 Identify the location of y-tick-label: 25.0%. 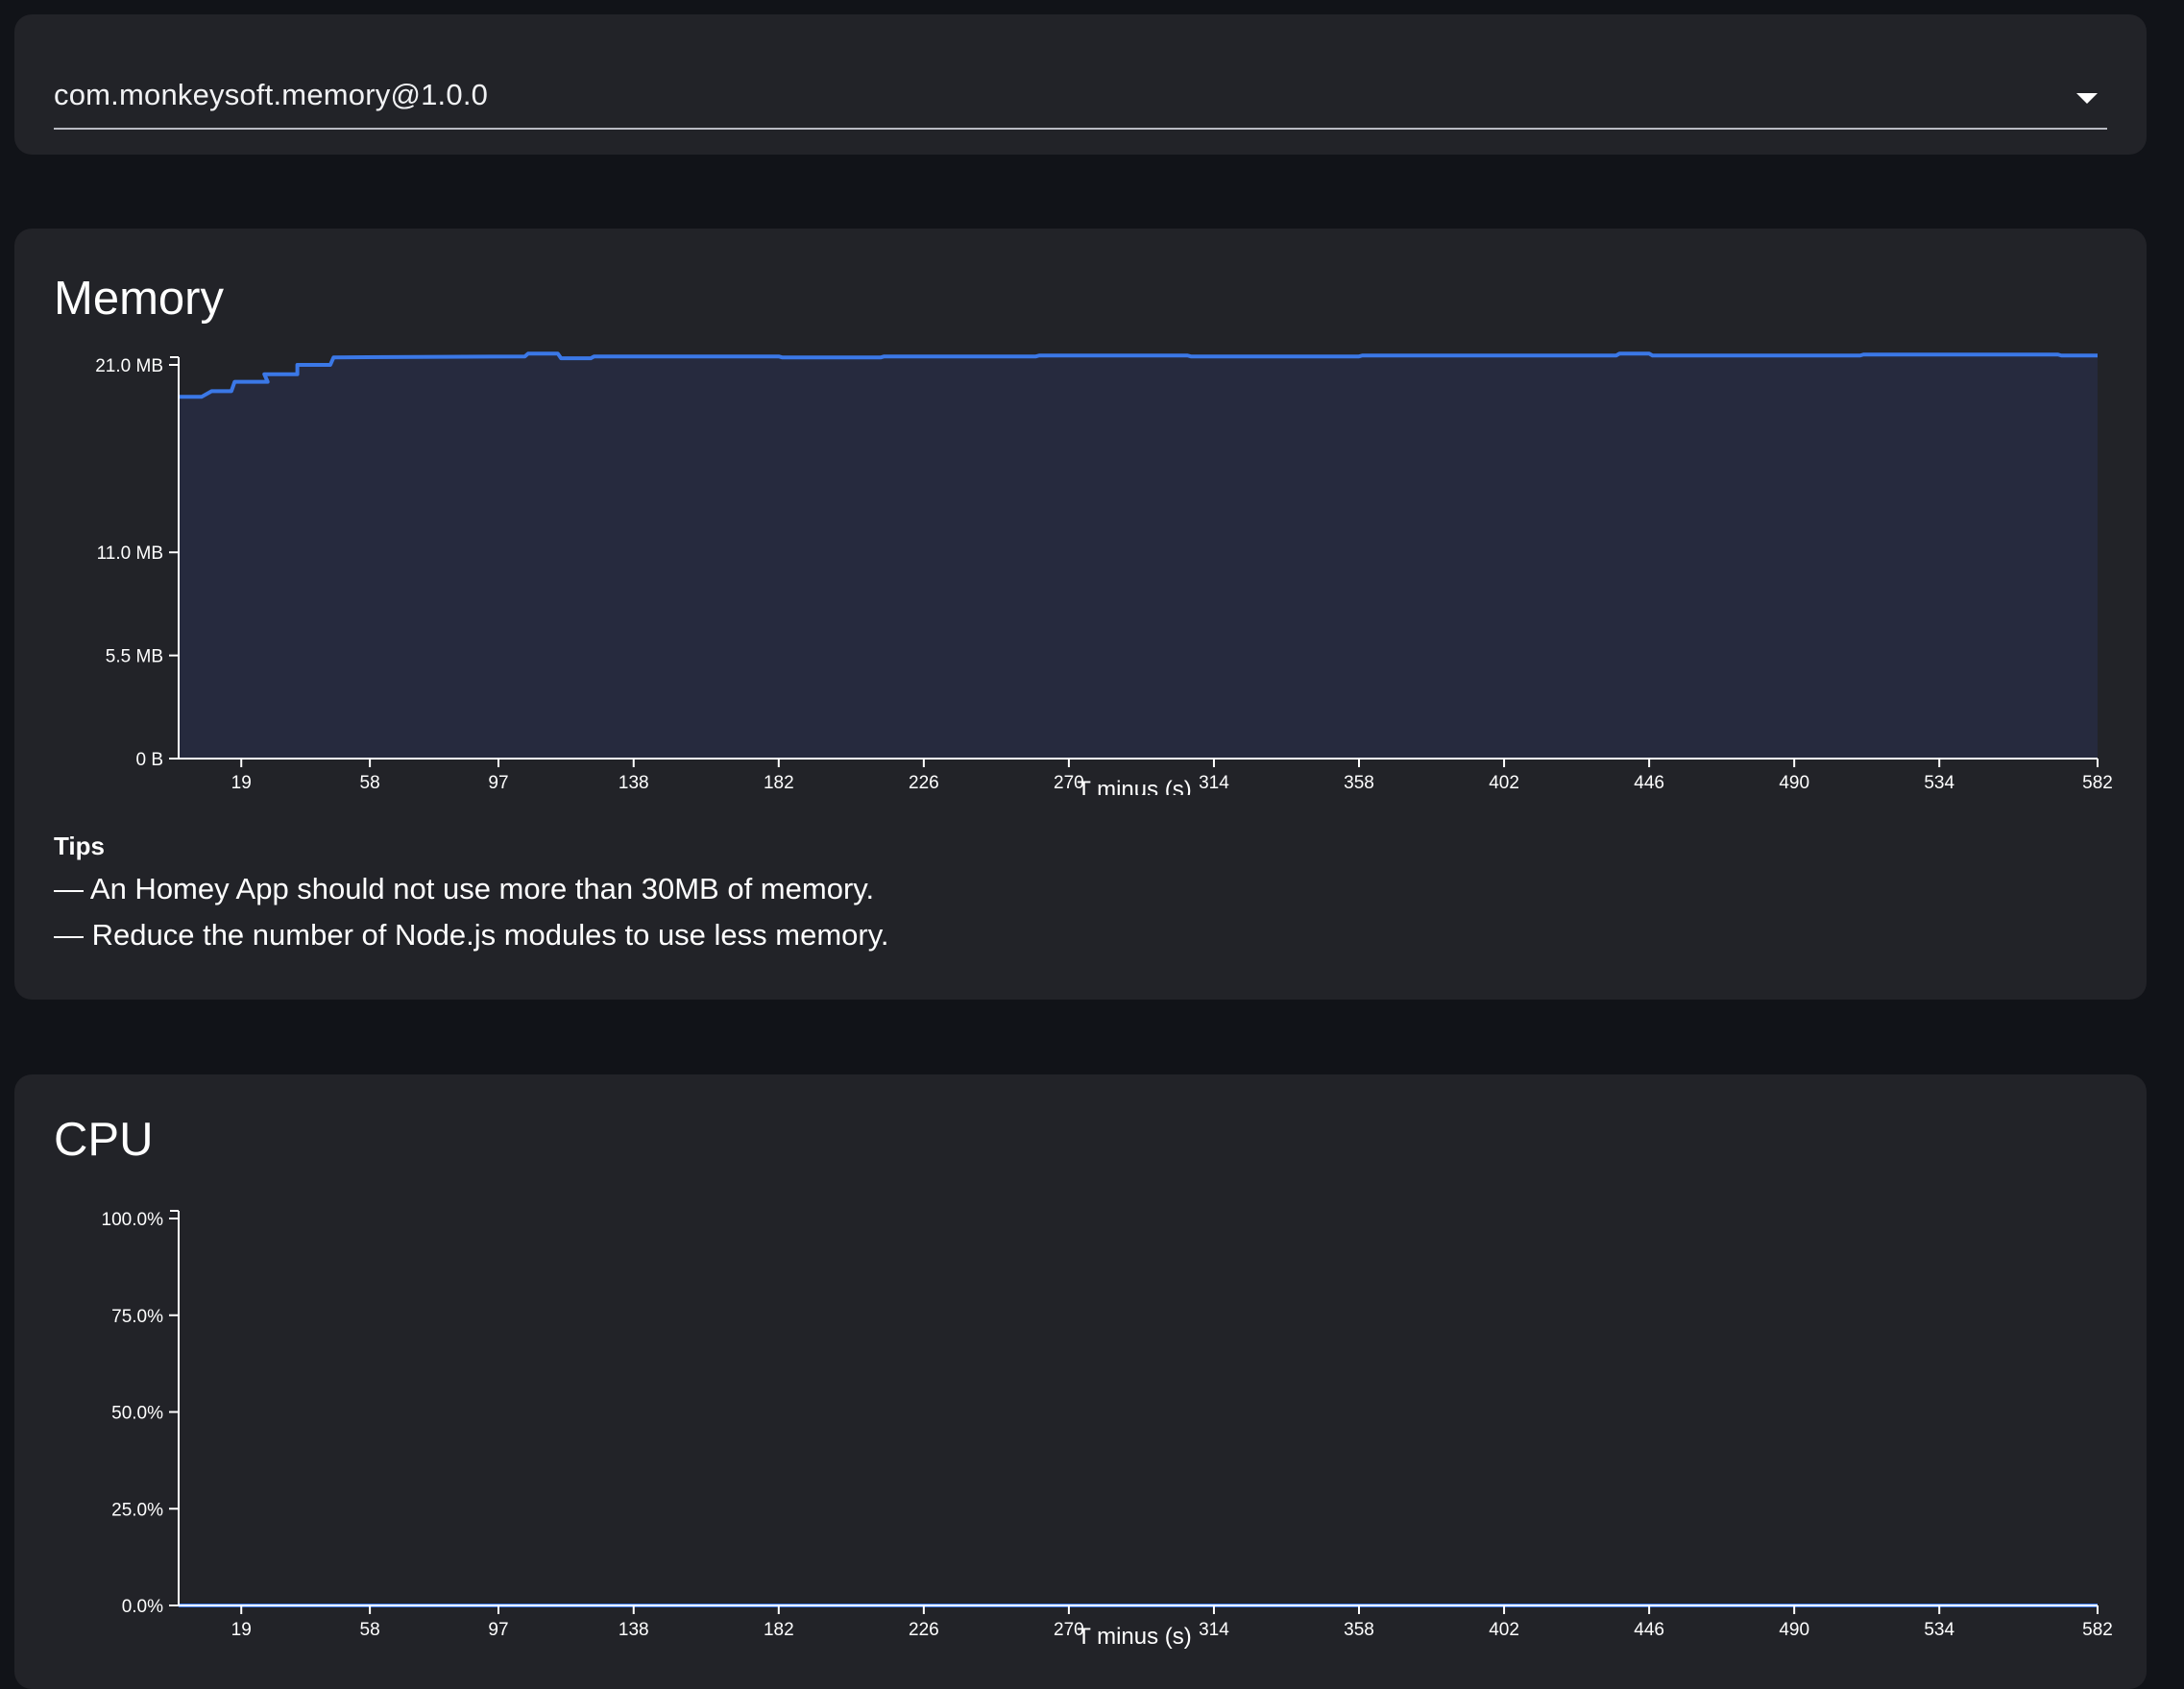
(137, 1510).